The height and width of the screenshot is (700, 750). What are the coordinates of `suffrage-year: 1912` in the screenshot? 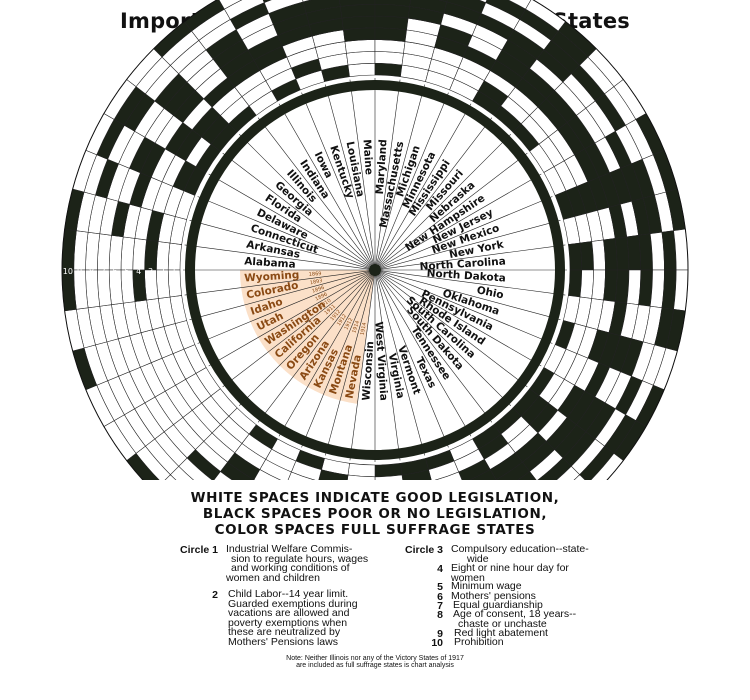 It's located at (348, 324).